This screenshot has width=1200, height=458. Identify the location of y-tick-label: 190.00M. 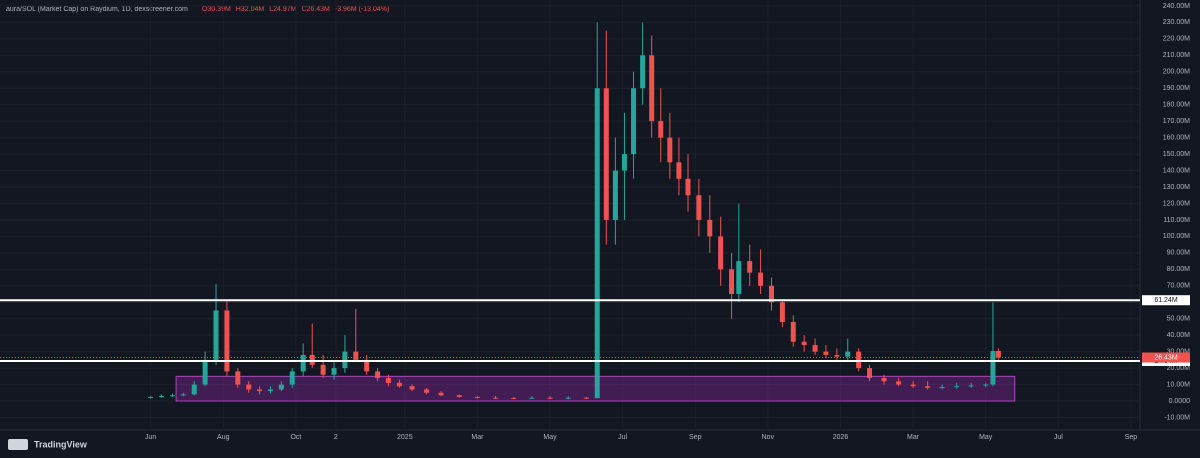
(1176, 88).